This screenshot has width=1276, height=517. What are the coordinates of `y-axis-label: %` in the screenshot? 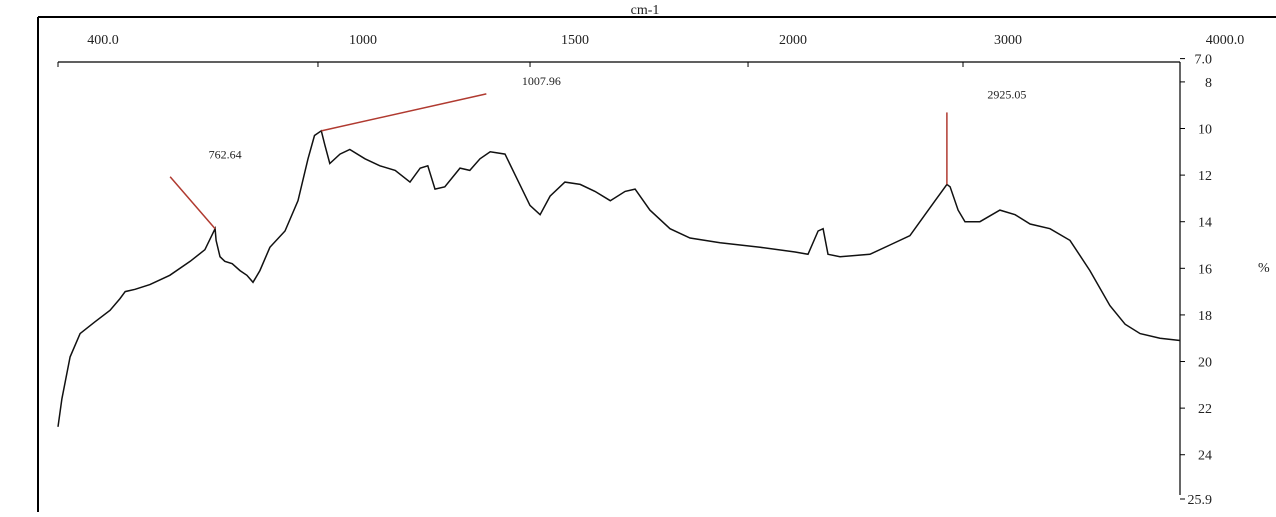 It's located at (1264, 268).